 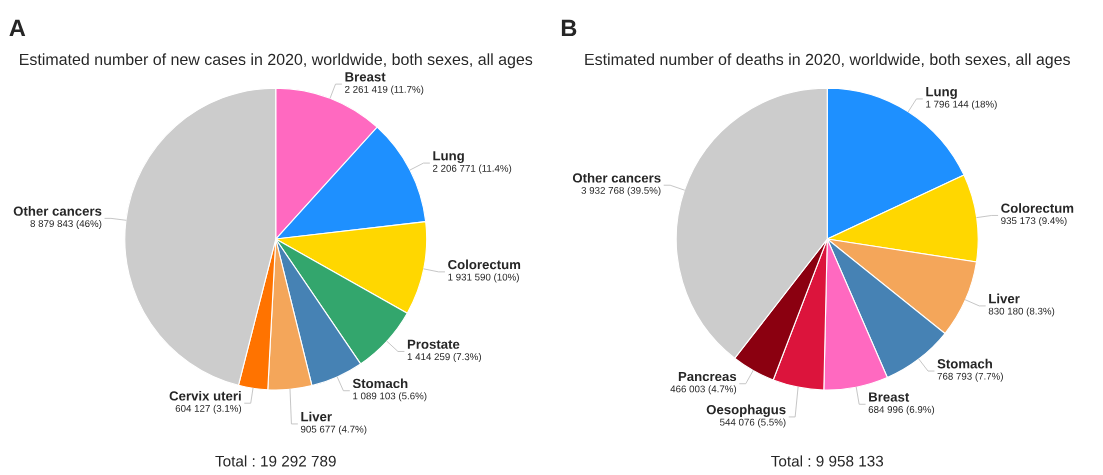 What do you see at coordinates (746, 410) in the screenshot?
I see `slice-label: Oesophagus` at bounding box center [746, 410].